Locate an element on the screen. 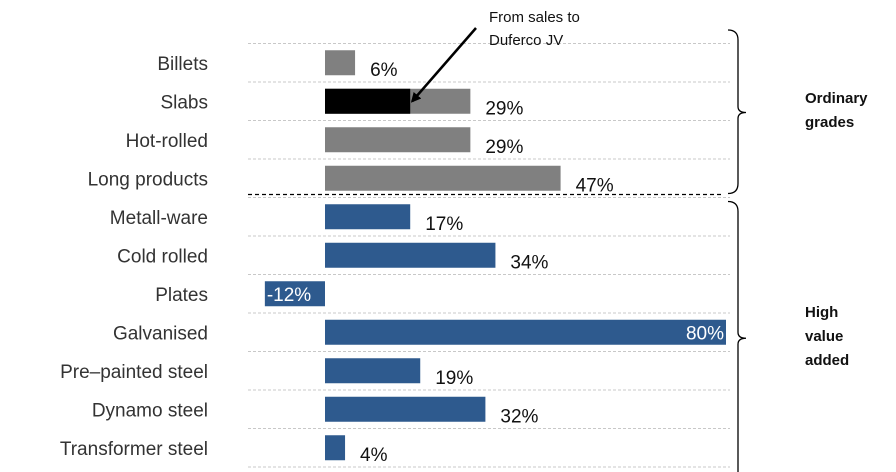  category-label: Pre–painted steel is located at coordinates (134, 372).